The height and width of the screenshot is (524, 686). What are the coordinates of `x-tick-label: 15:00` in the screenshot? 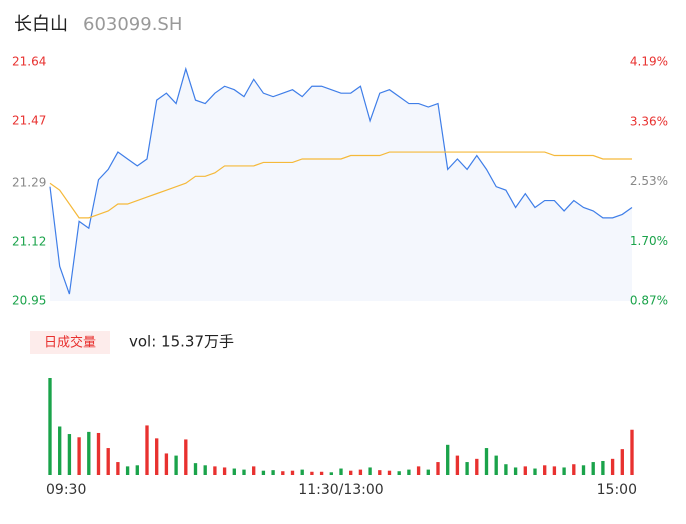 It's located at (617, 490).